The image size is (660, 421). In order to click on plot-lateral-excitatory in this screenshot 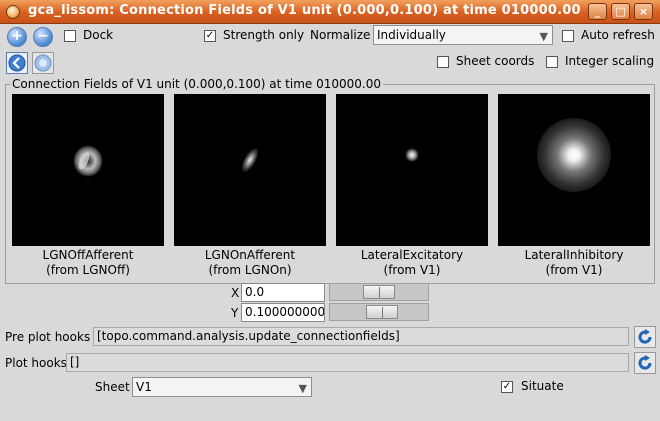, I will do `click(412, 170)`.